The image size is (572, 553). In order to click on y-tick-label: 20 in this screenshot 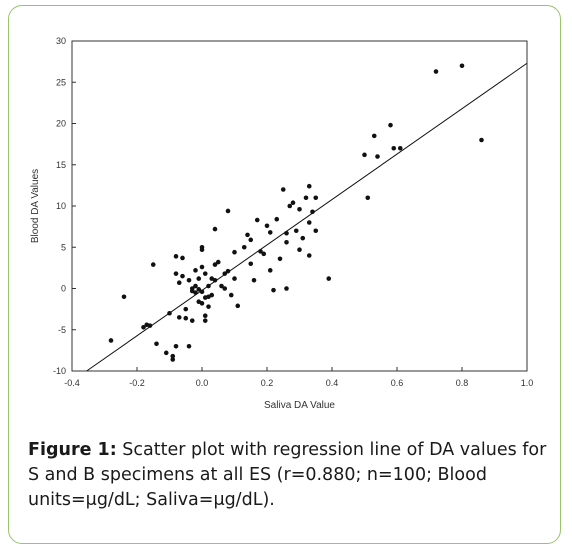, I will do `click(61, 124)`.